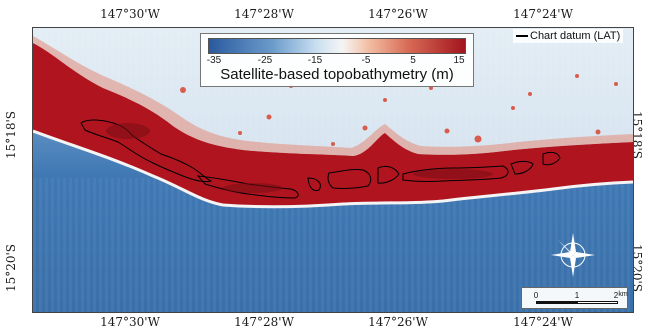 This screenshot has width=663, height=330. I want to click on scale-bar-label: 2, so click(616, 295).